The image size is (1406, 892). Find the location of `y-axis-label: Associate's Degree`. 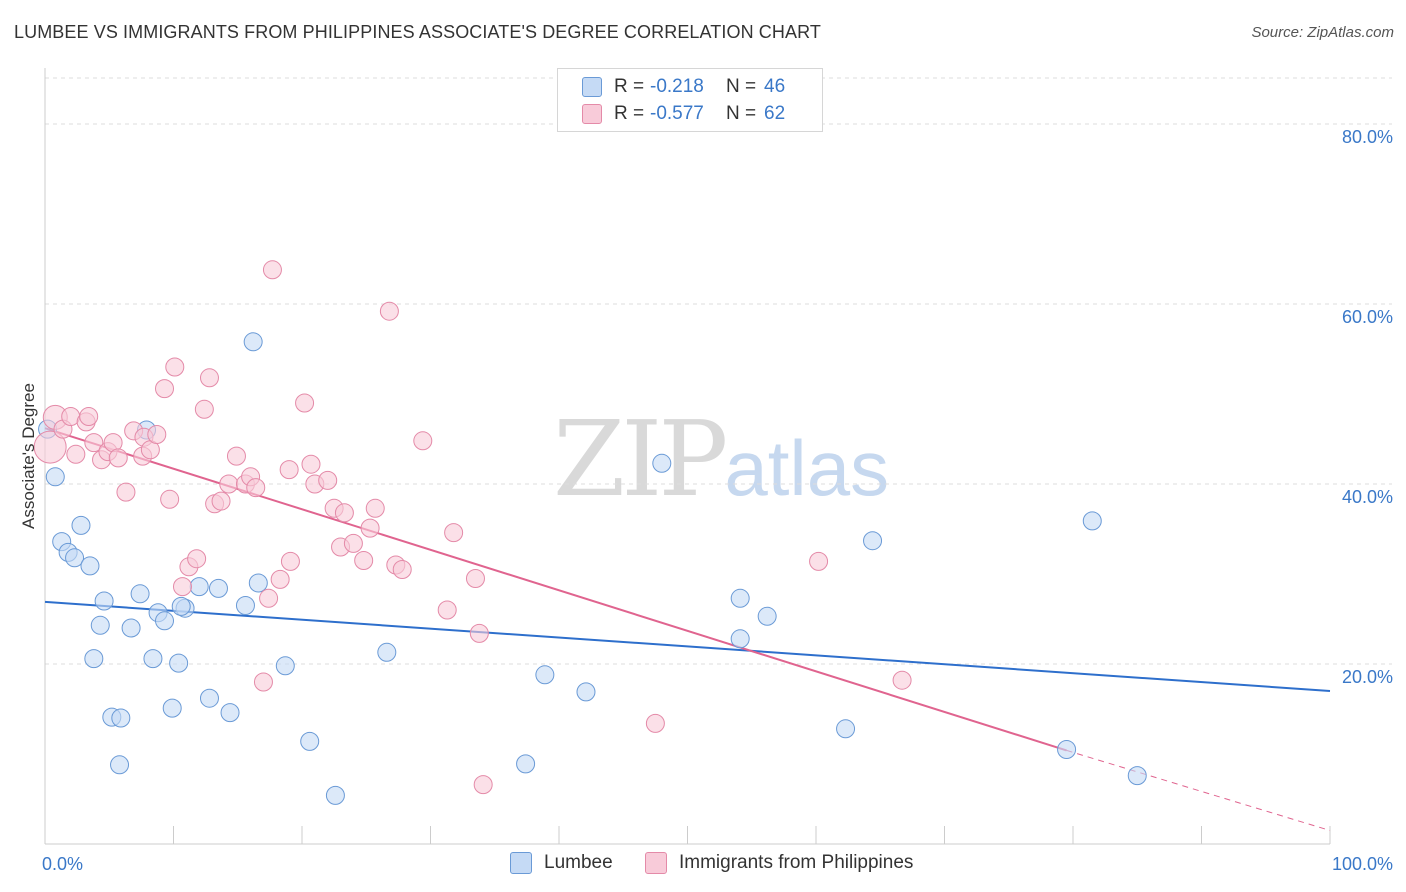

y-axis-label: Associate's Degree is located at coordinates (28, 456).